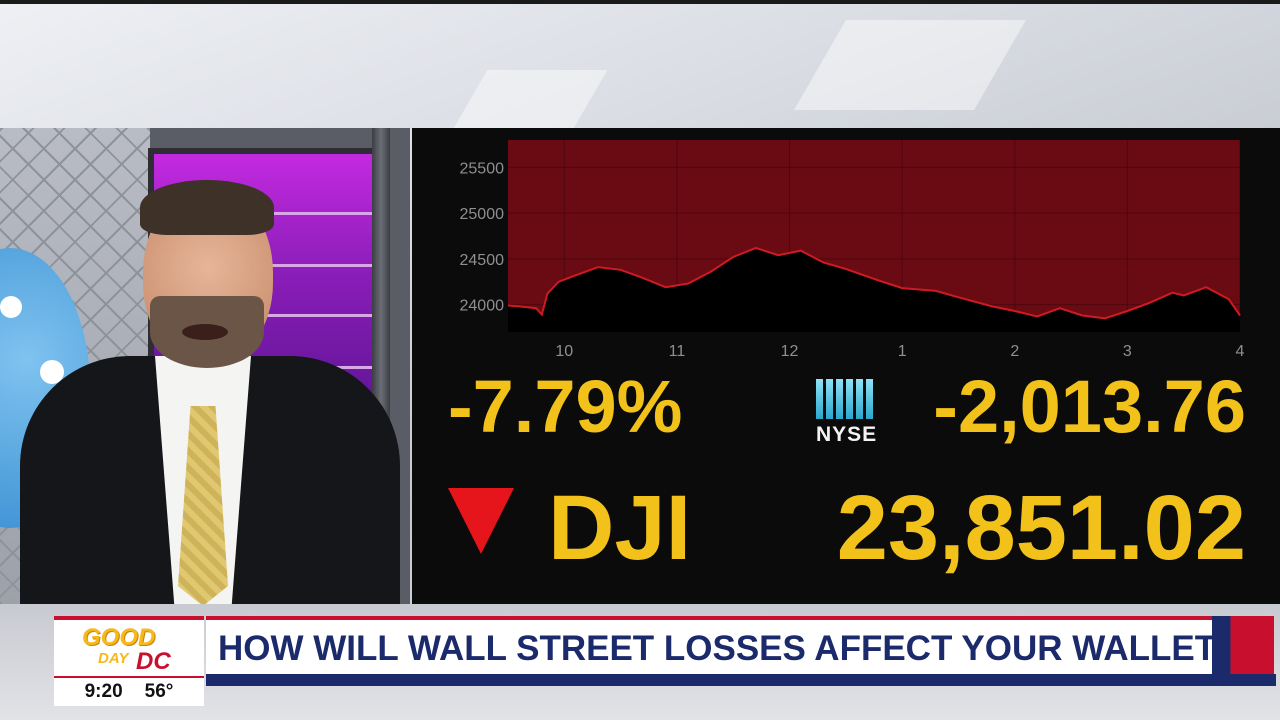 Image resolution: width=1280 pixels, height=720 pixels. I want to click on x-tick-label: 10, so click(564, 351).